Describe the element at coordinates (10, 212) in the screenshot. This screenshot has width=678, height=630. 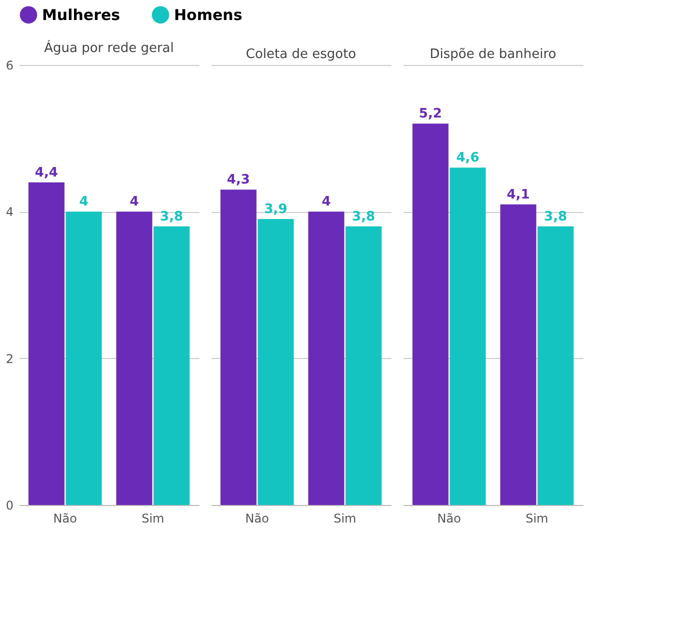
I see `y-tick-label: 4` at that location.